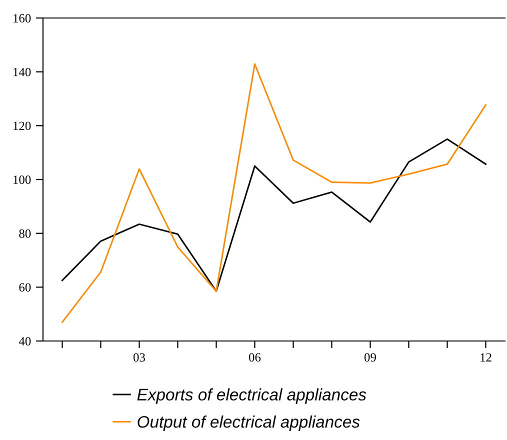  I want to click on y-tick-label: 160, so click(22, 18).